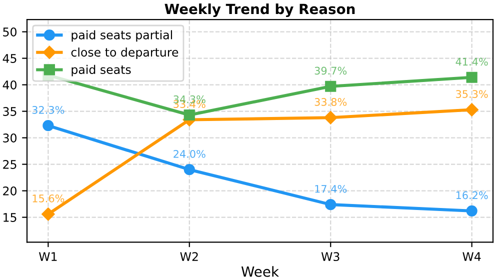  Describe the element at coordinates (472, 62) in the screenshot. I see `data-label: 41.4%` at that location.